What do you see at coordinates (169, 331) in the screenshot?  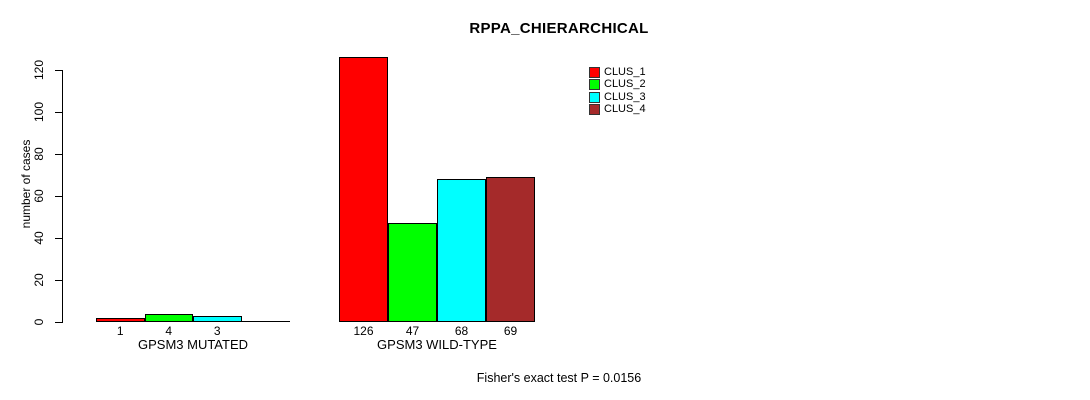 I see `bar-value-label: 4` at bounding box center [169, 331].